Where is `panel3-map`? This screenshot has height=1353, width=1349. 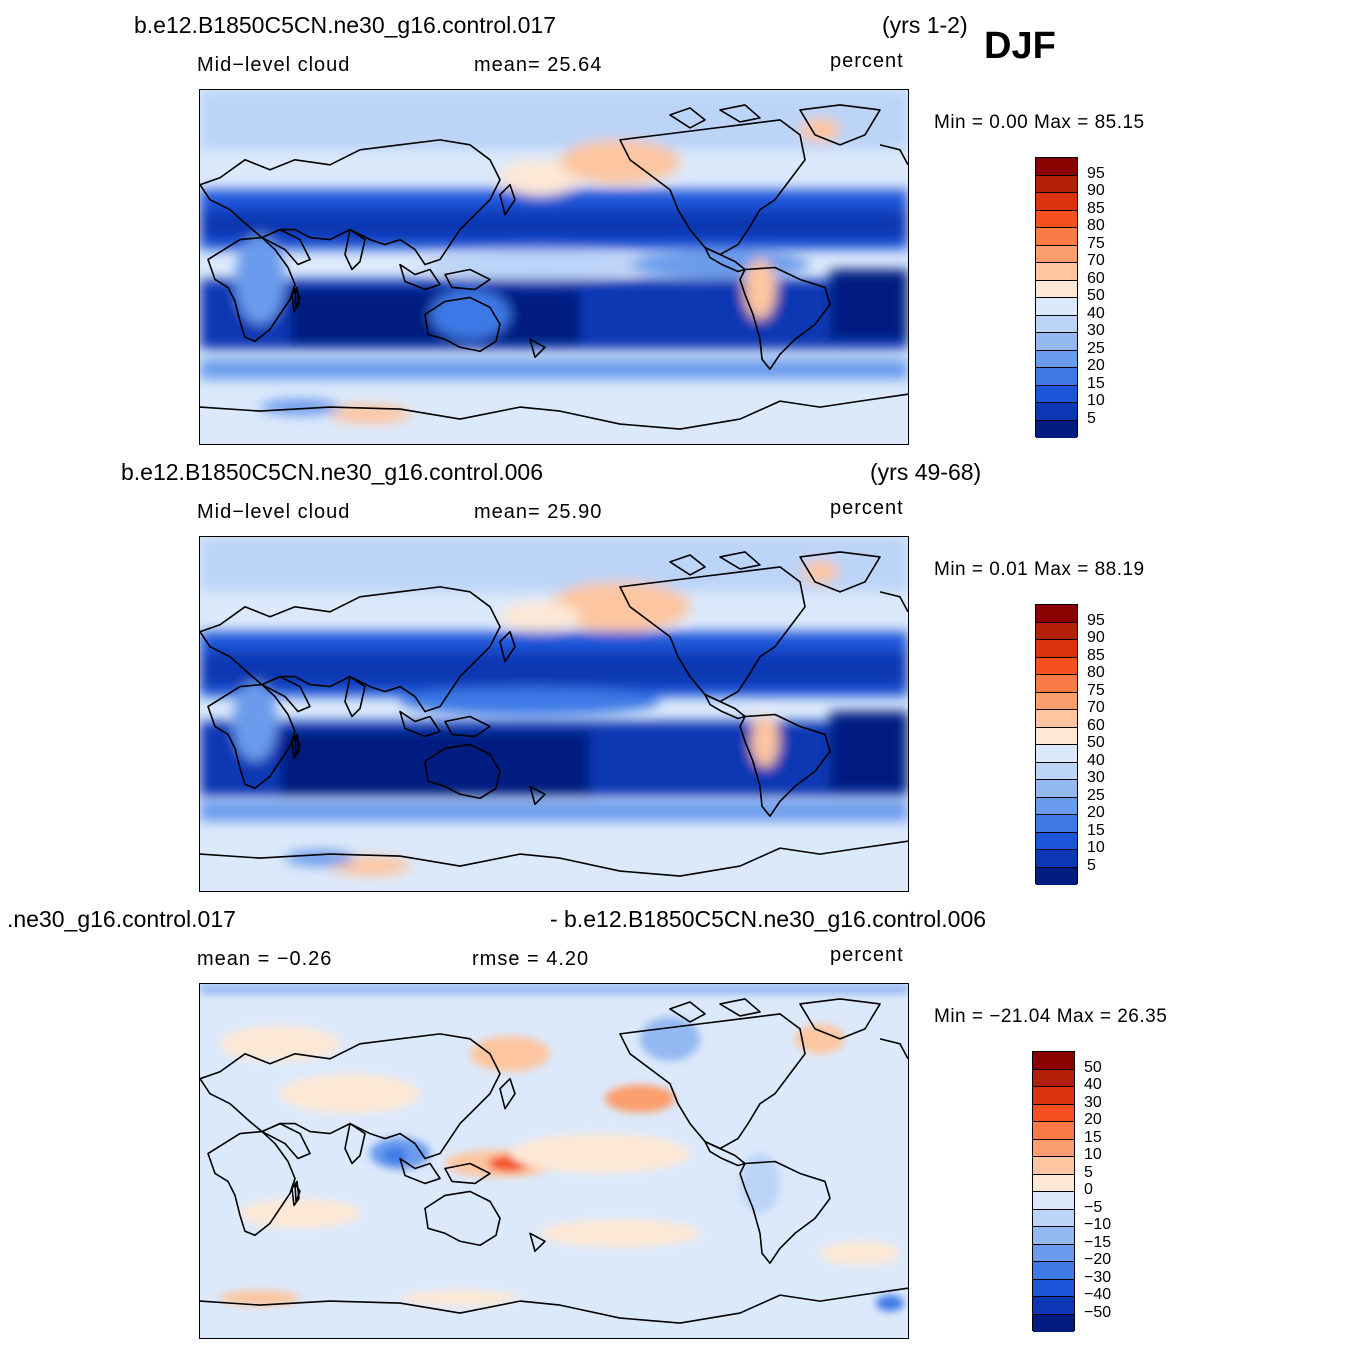 panel3-map is located at coordinates (554, 1161).